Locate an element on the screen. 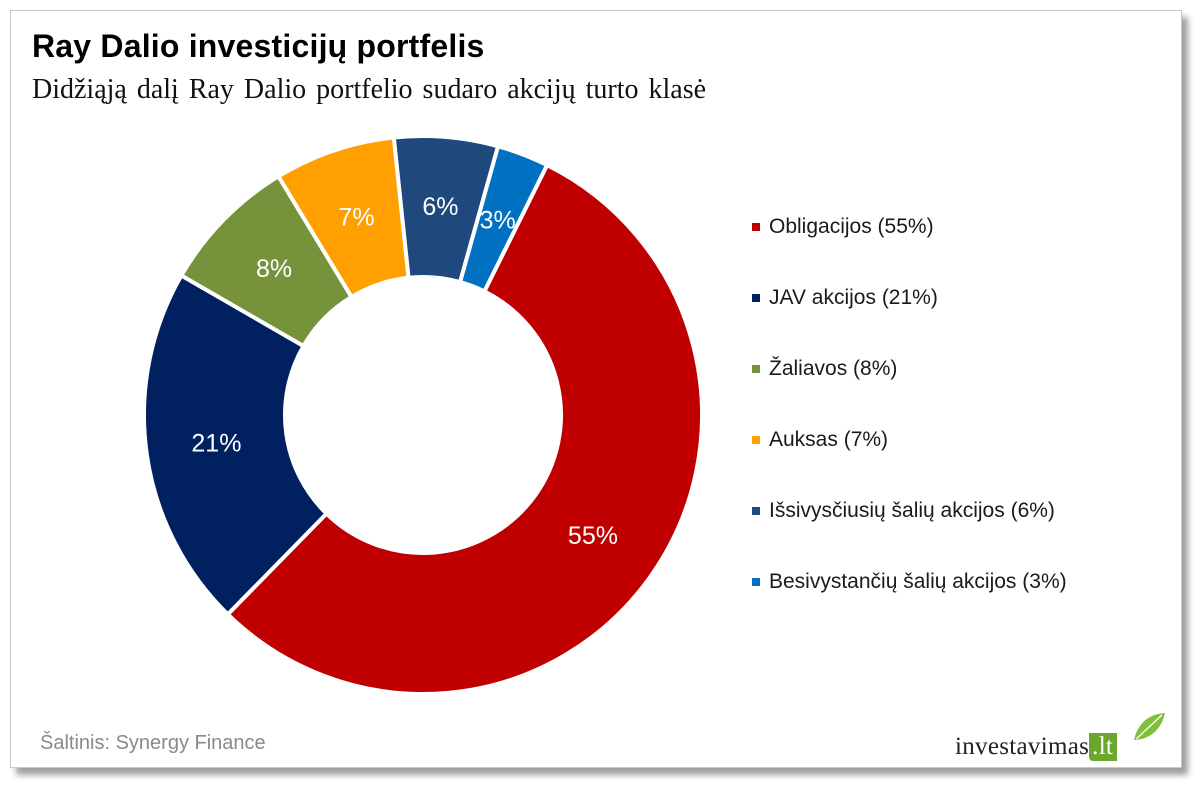 The height and width of the screenshot is (786, 1200). legend-label: Besivystančių šalių akcijos (3%) is located at coordinates (918, 581).